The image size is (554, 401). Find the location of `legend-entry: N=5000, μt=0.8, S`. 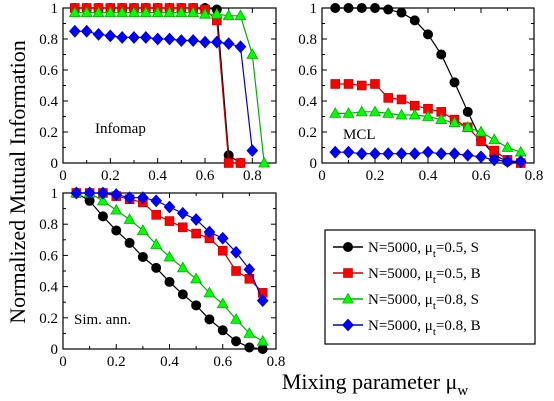

legend-entry: N=5000, μt=0.8, S is located at coordinates (406, 302).